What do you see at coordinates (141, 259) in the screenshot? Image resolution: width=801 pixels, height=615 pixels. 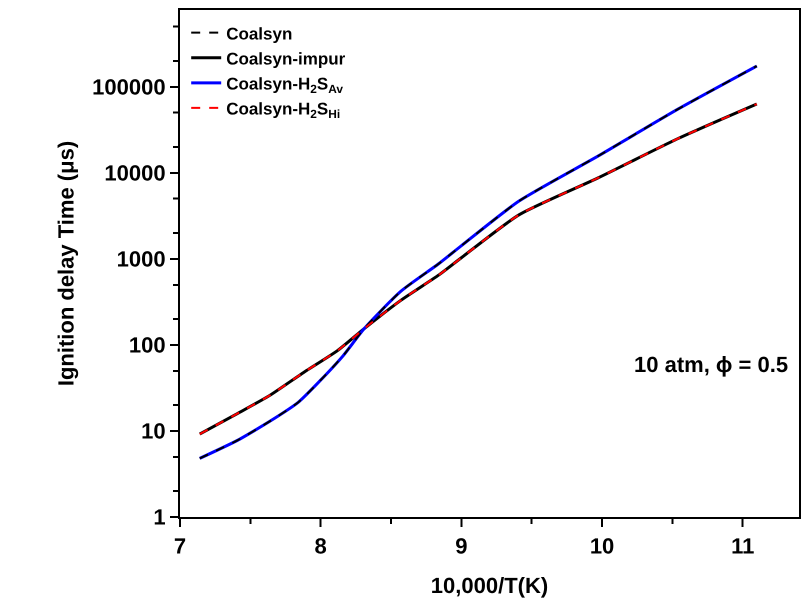 I see `y-tick-label: 1000` at bounding box center [141, 259].